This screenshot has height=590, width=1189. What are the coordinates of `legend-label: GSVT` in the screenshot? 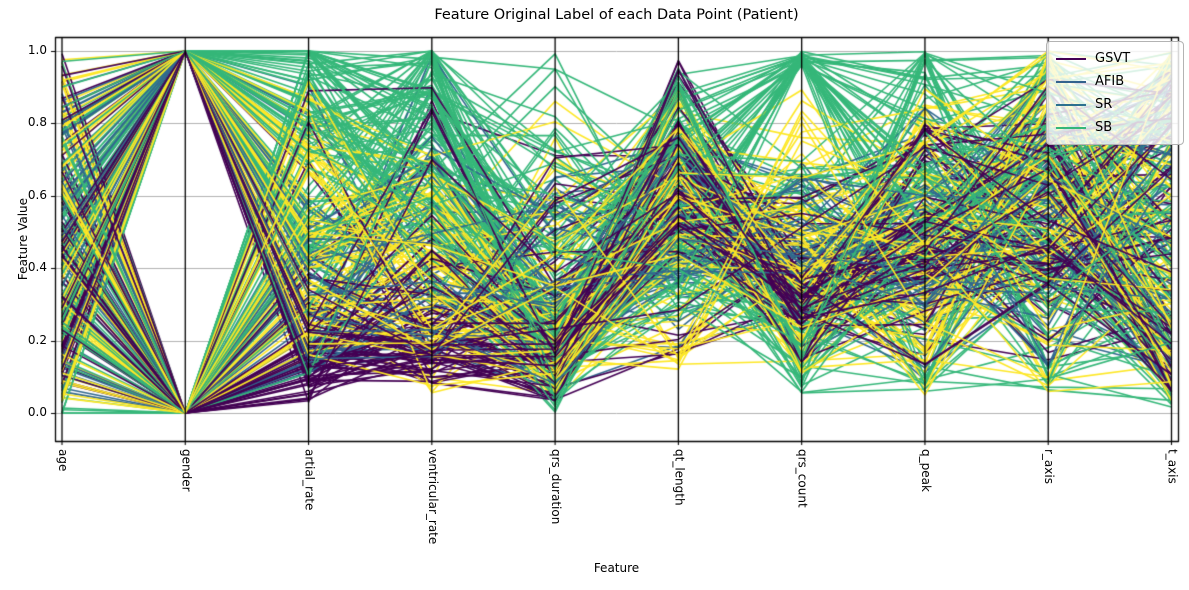 It's located at (1113, 58).